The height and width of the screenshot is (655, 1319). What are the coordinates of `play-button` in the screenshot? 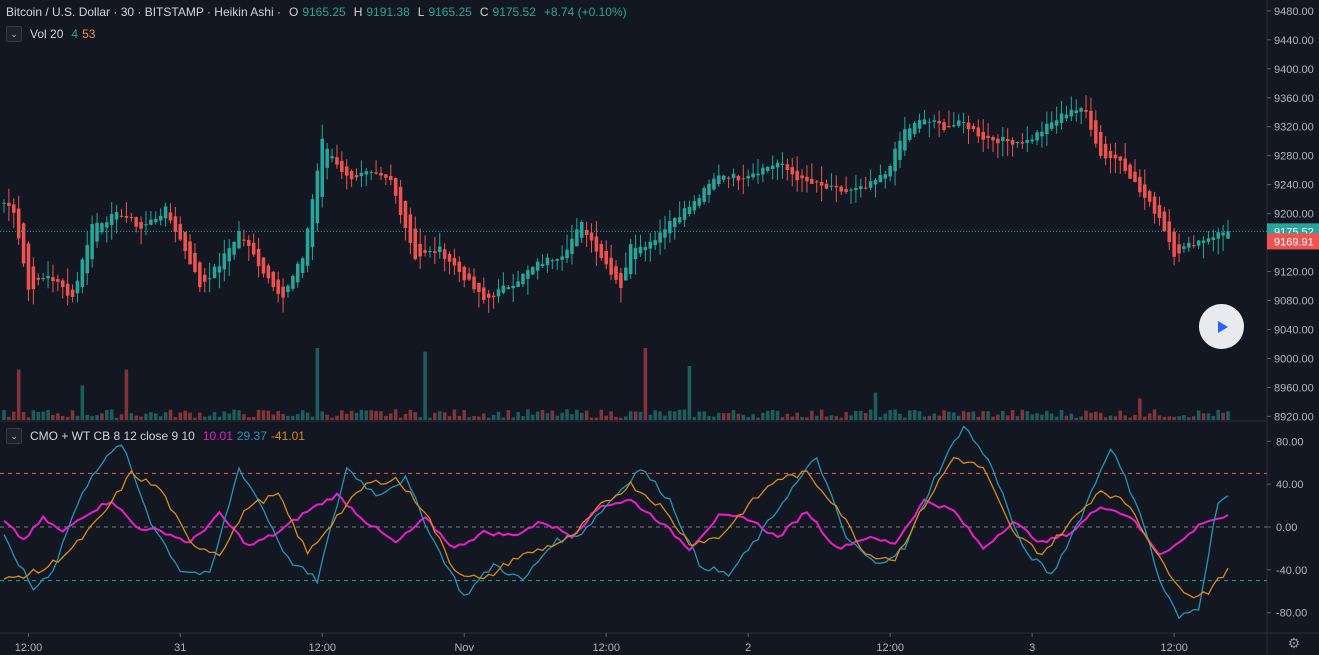 It's located at (1221, 326).